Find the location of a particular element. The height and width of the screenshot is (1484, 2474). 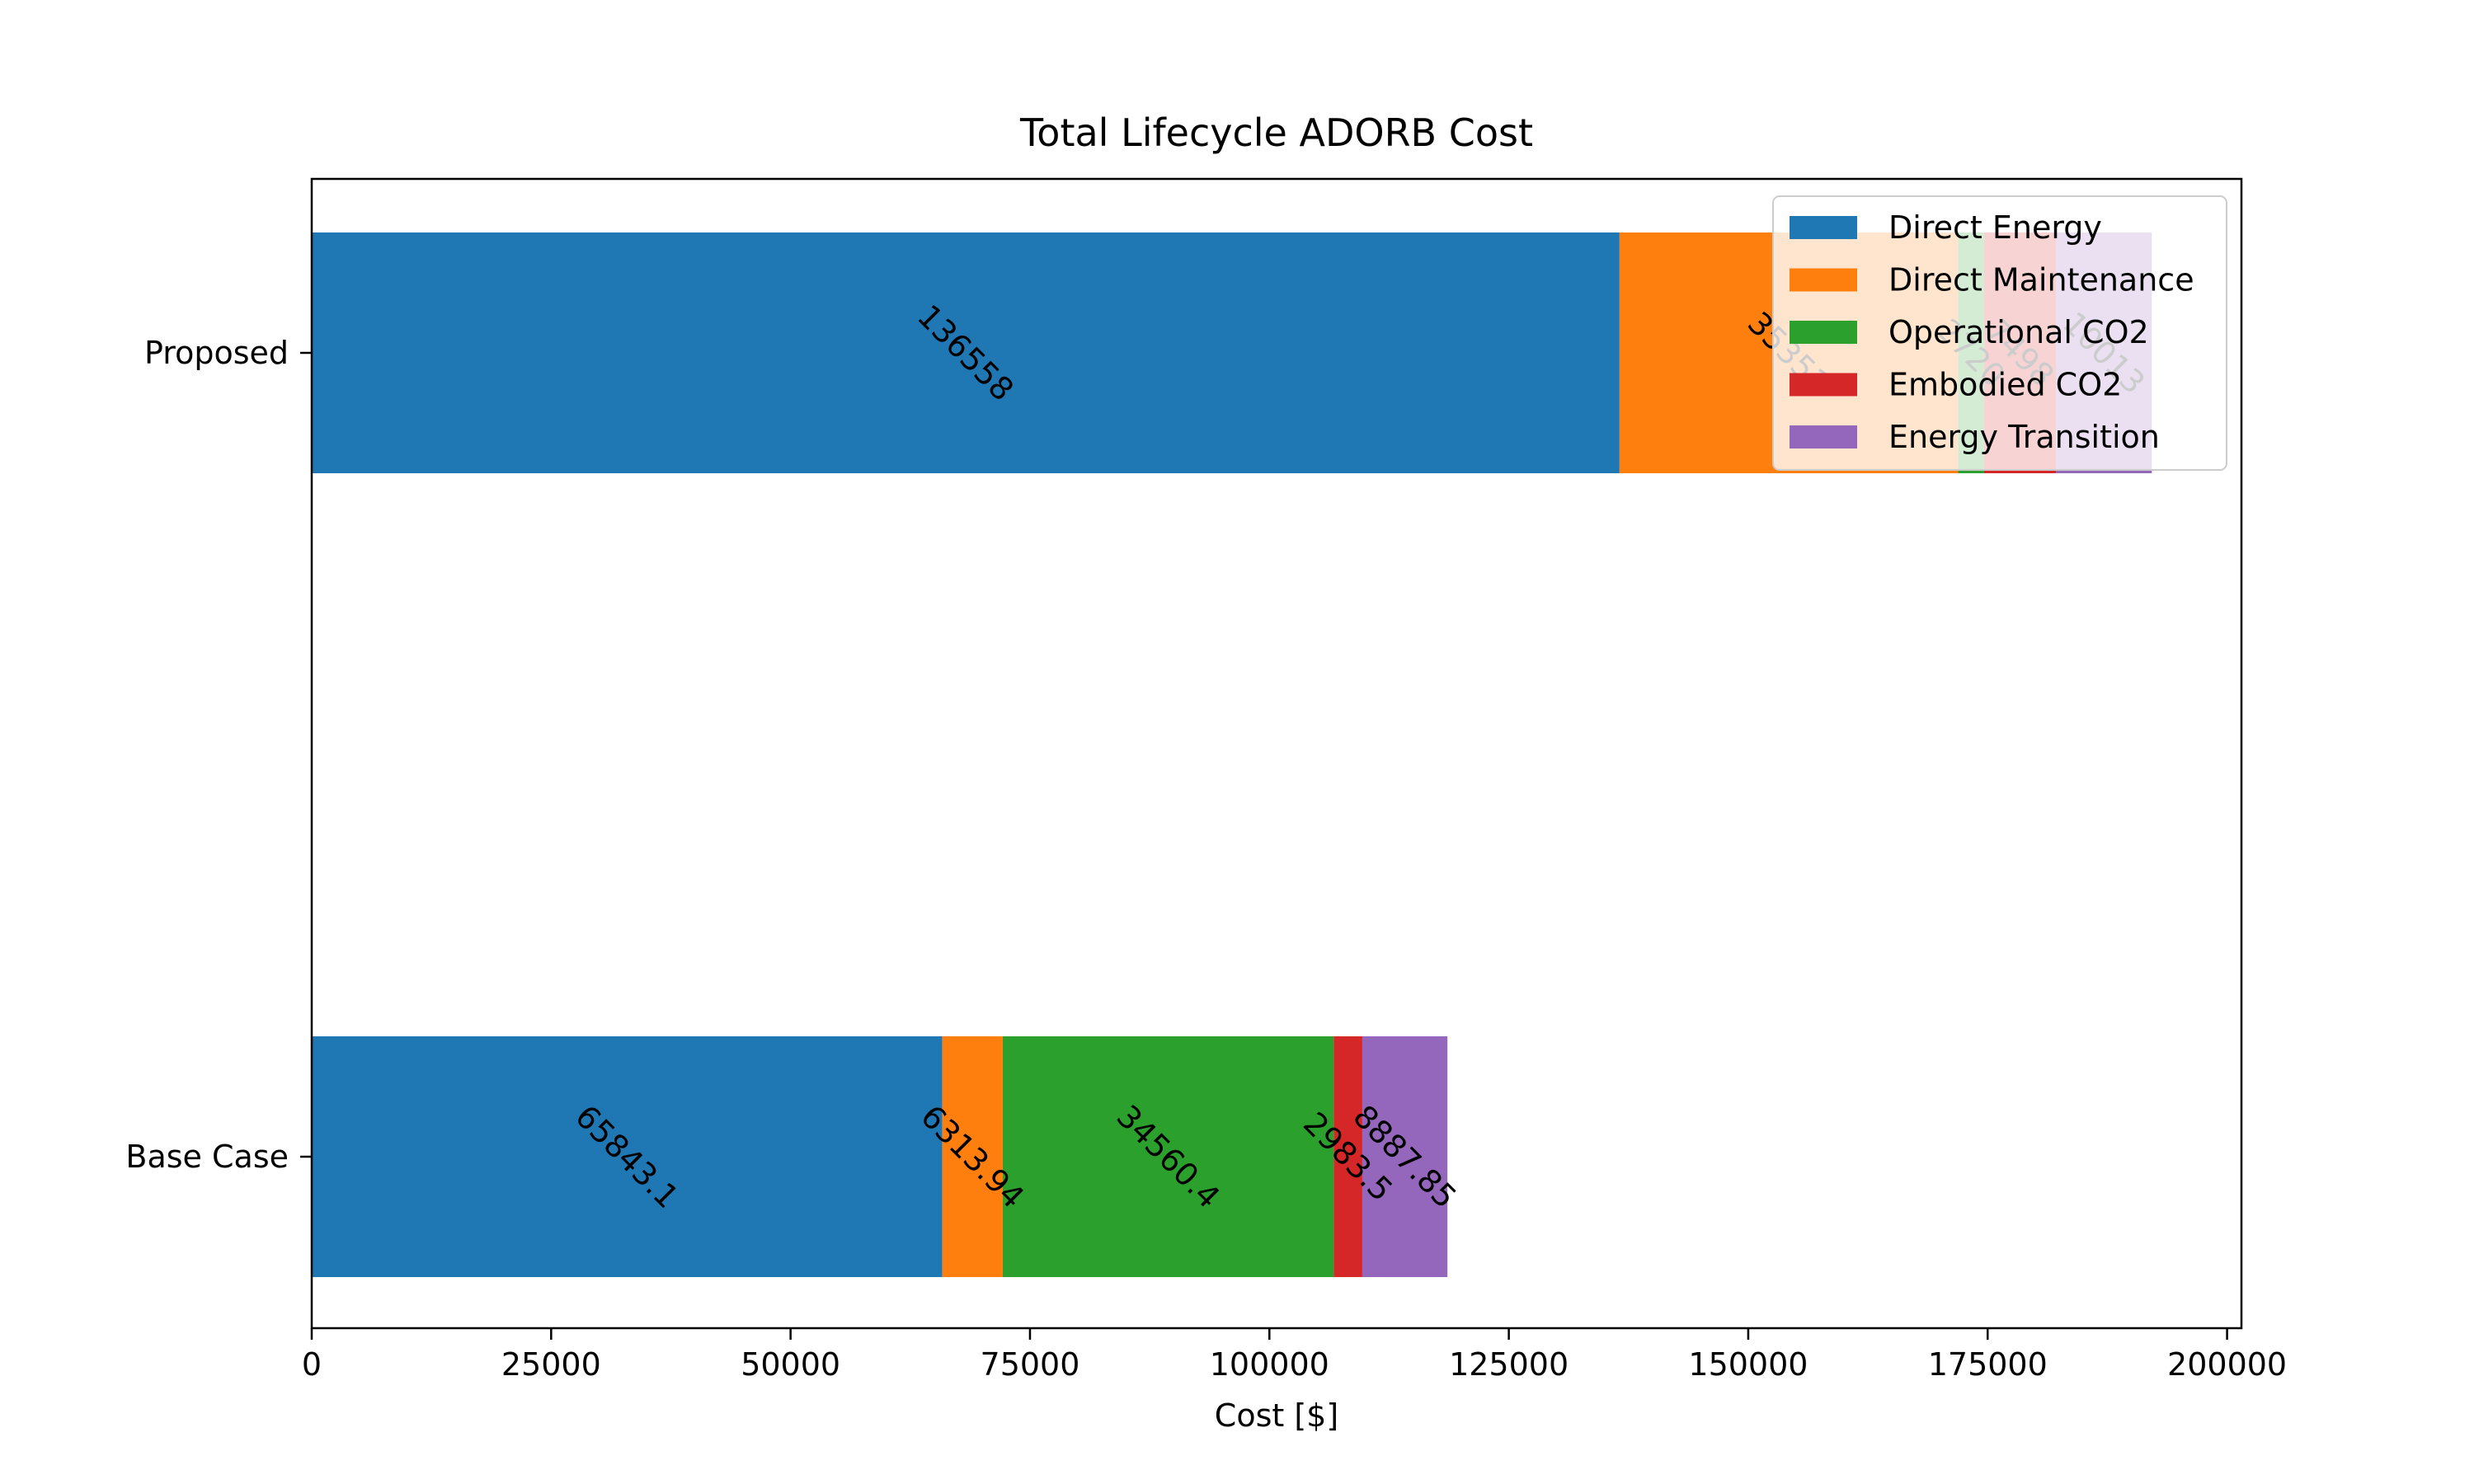

y-tick-label: Base Case is located at coordinates (207, 1157).